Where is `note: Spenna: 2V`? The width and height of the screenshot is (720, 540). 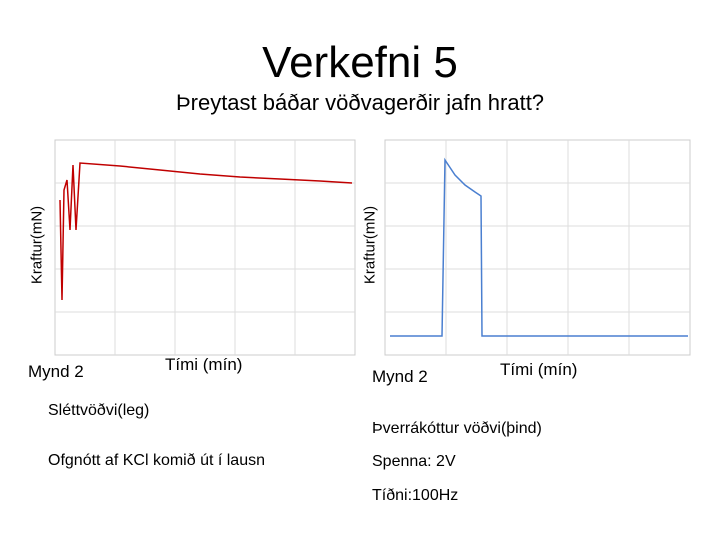
note: Spenna: 2V is located at coordinates (414, 461).